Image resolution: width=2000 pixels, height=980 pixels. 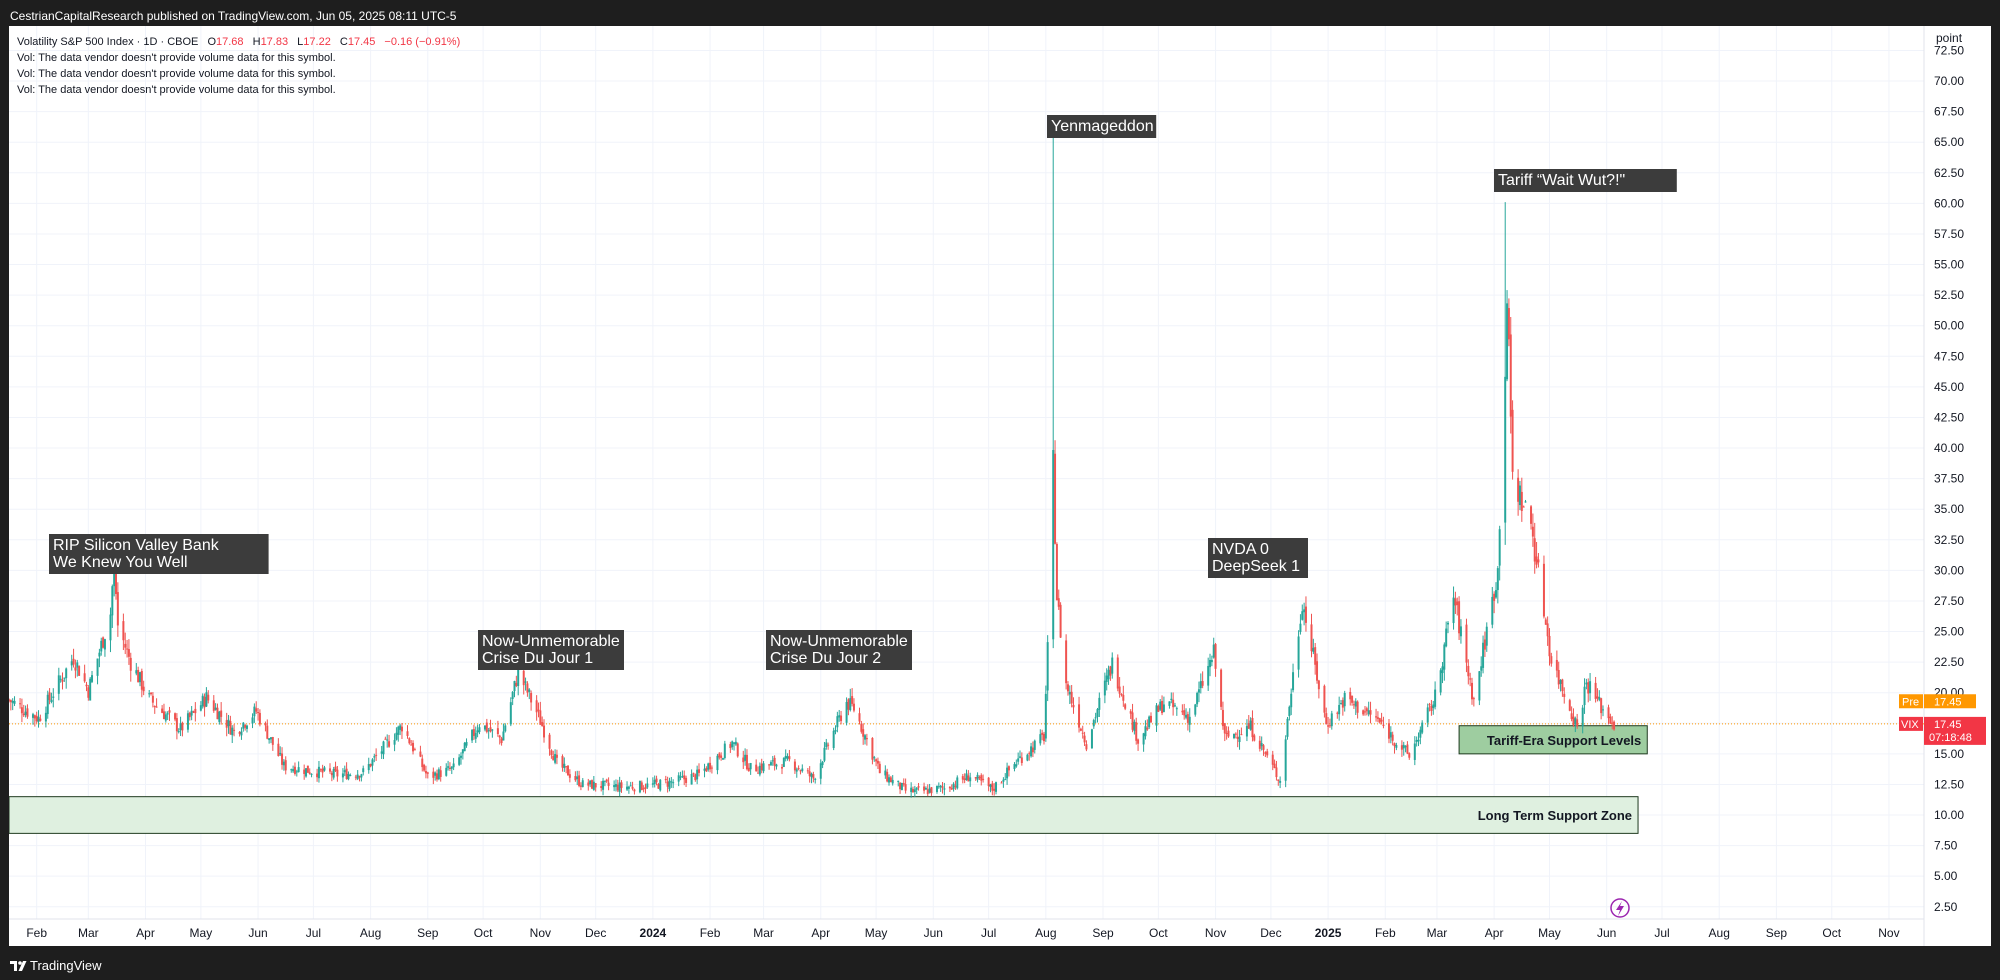 I want to click on time-tick-label: Apr, so click(x=145, y=933).